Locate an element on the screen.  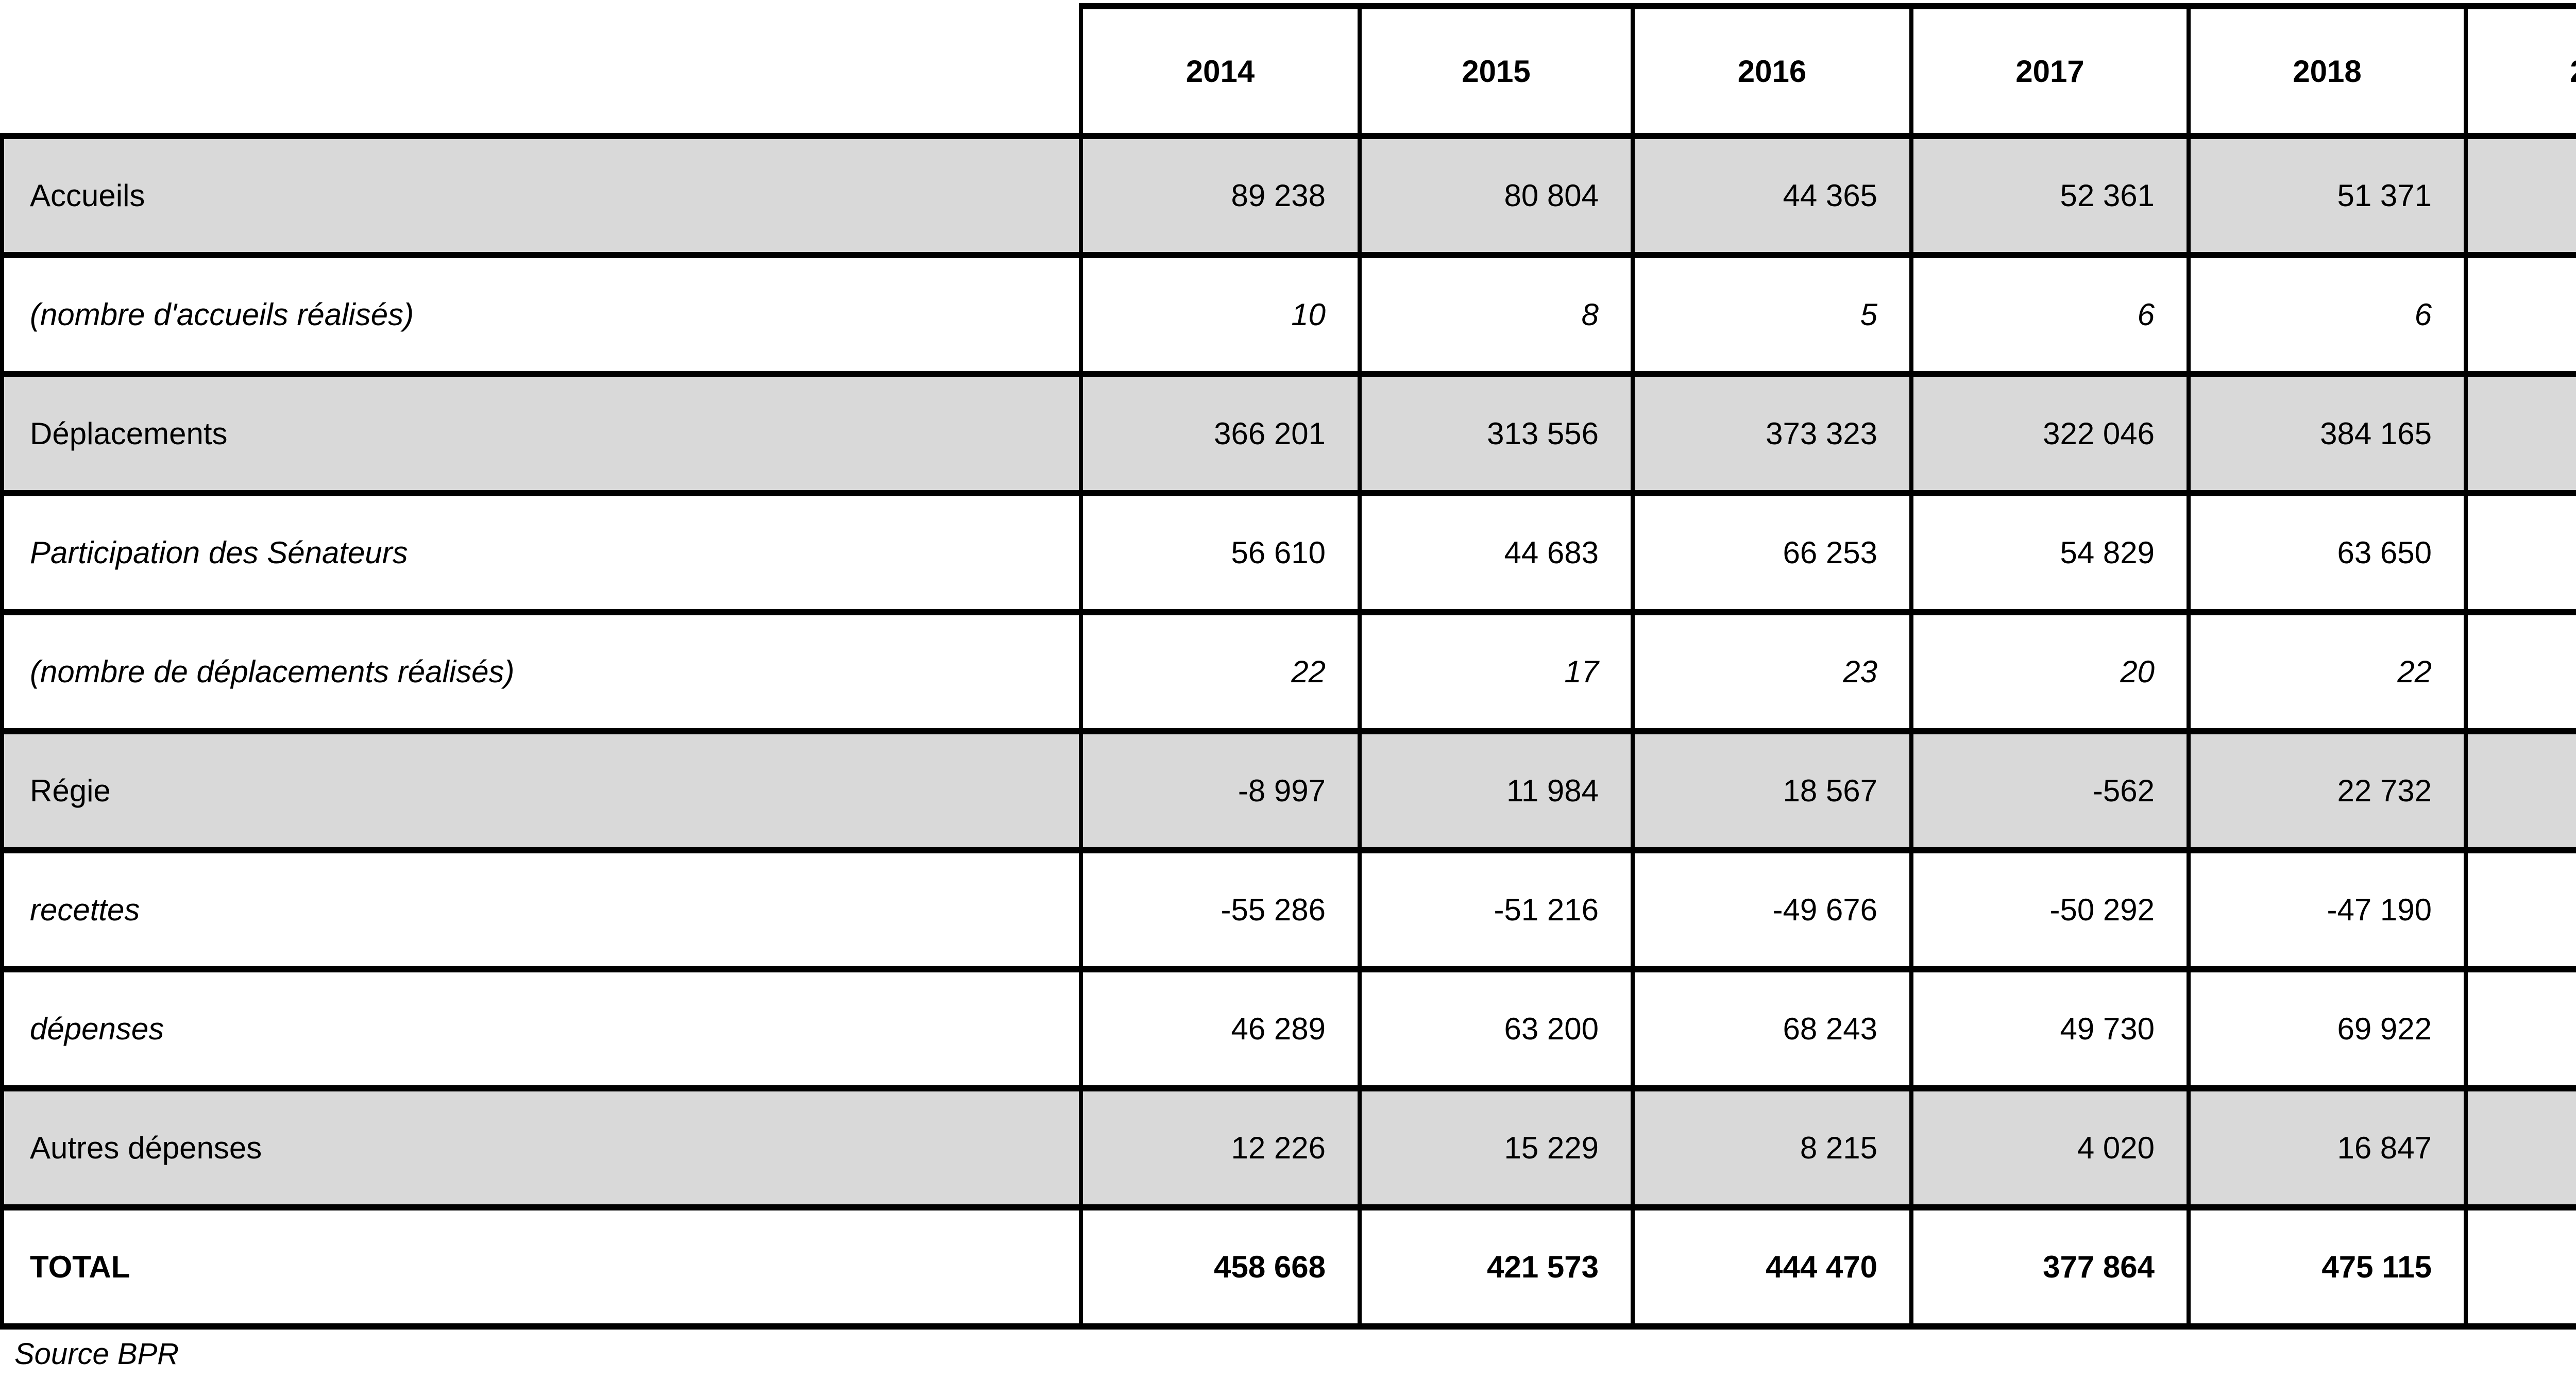
value-cell-2017: 6 is located at coordinates (2050, 314).